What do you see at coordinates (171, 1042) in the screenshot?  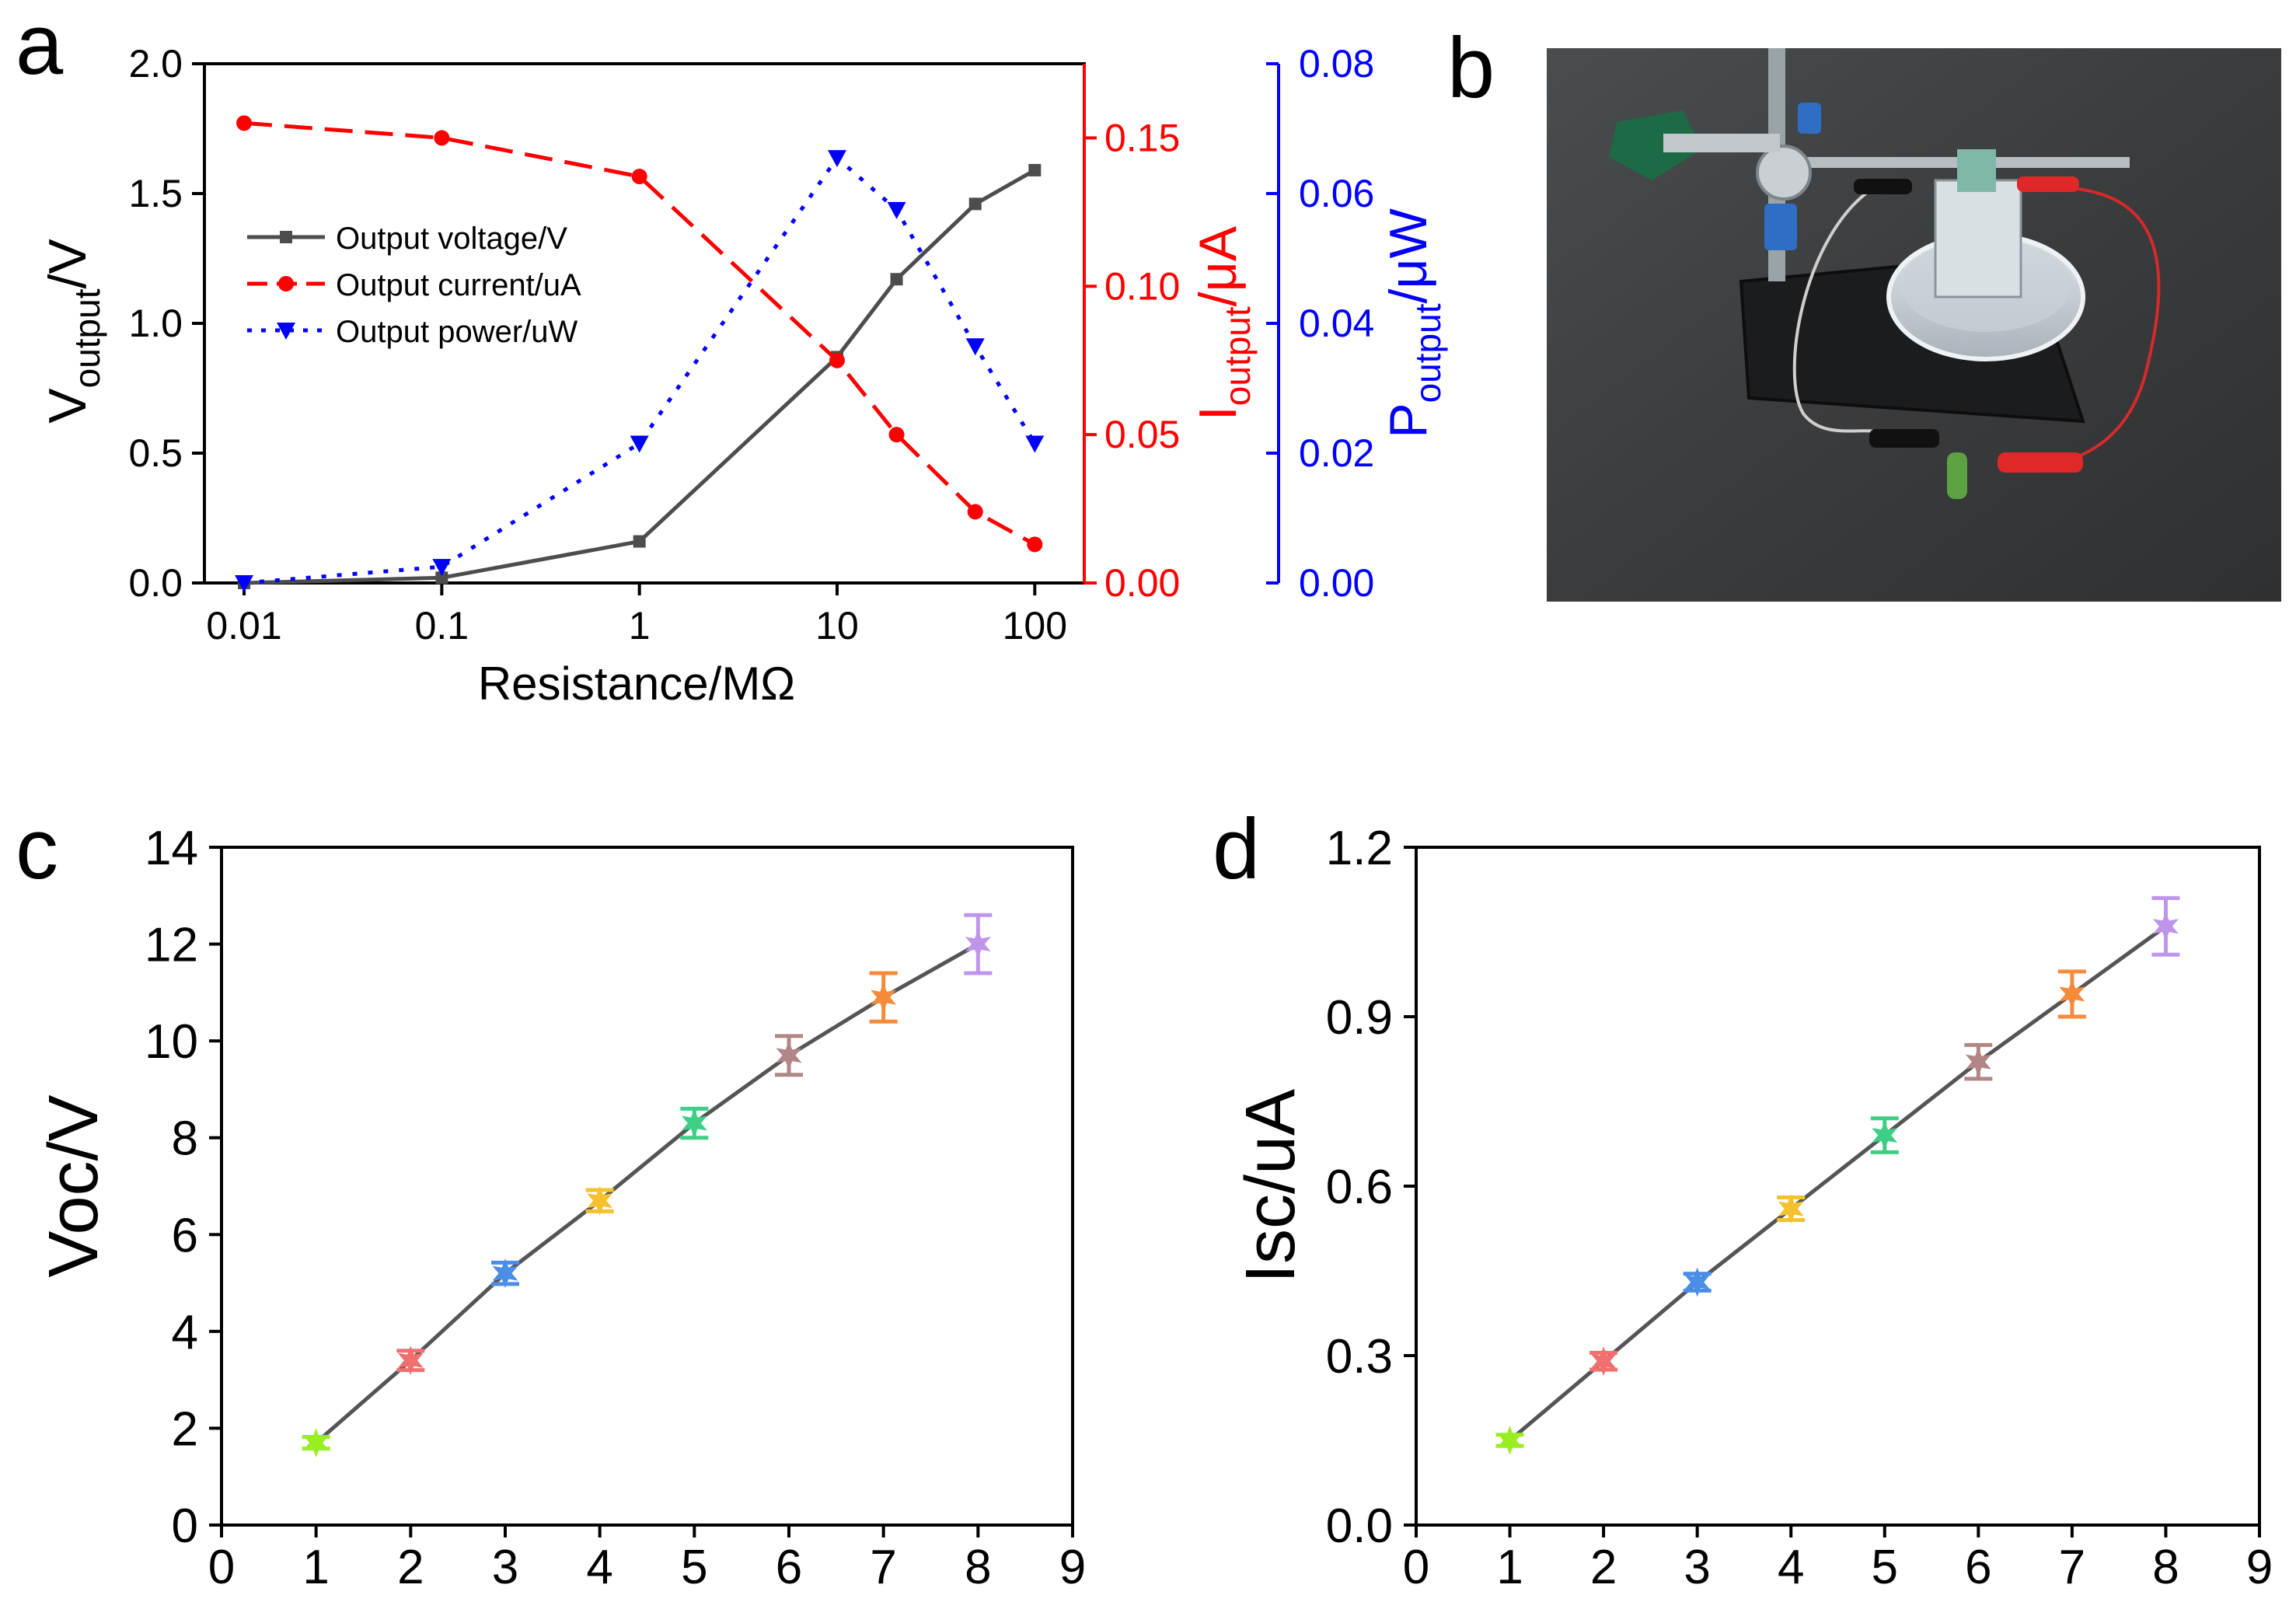 I see `y-tick-label-chart-c: 10` at bounding box center [171, 1042].